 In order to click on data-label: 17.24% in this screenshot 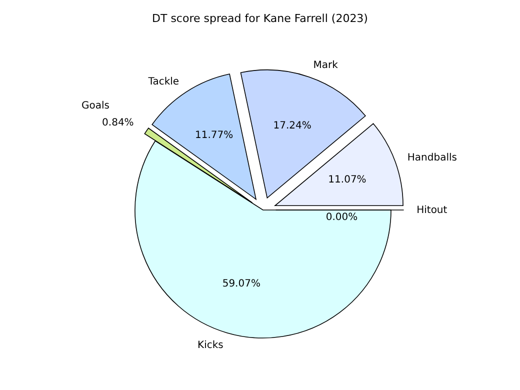, I will do `click(292, 126)`.